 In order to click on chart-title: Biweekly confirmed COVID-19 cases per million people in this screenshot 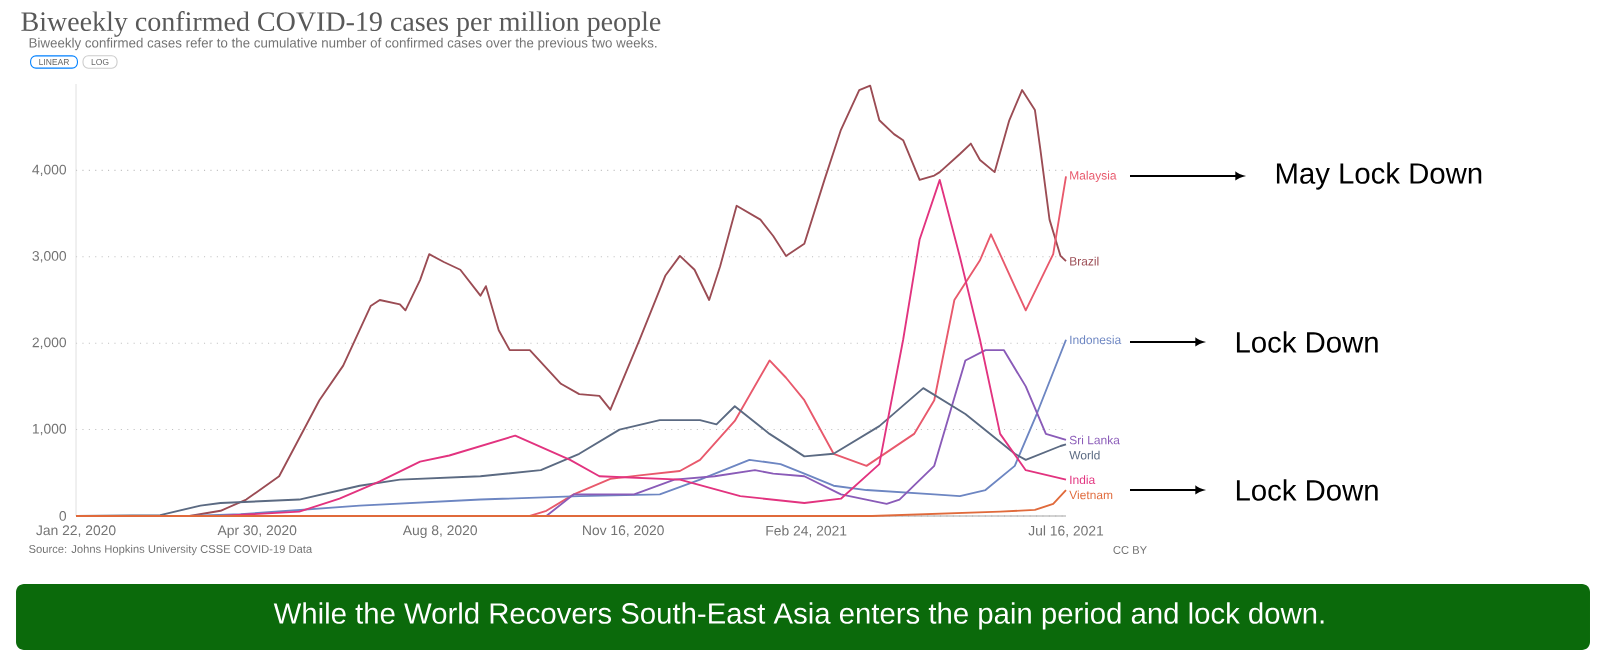, I will do `click(341, 24)`.